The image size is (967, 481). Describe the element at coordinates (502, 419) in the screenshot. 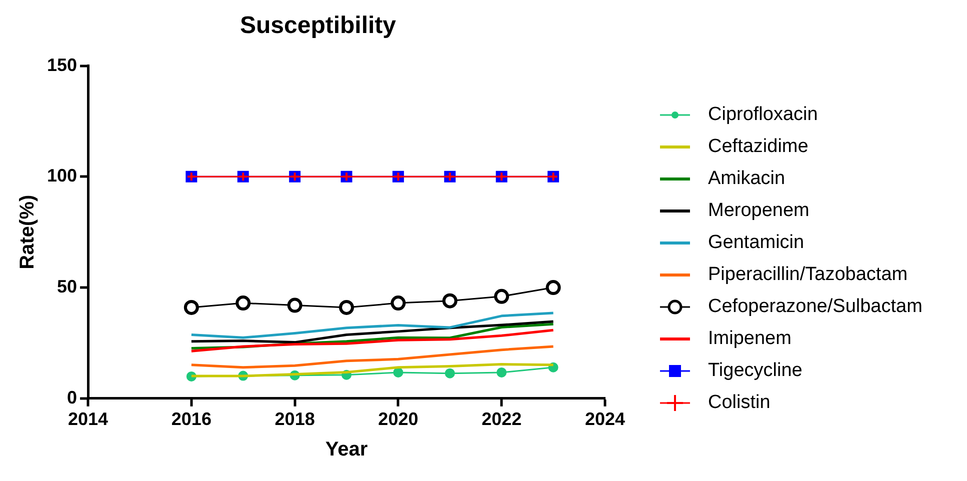

I see `x-tick-label: 2022` at that location.